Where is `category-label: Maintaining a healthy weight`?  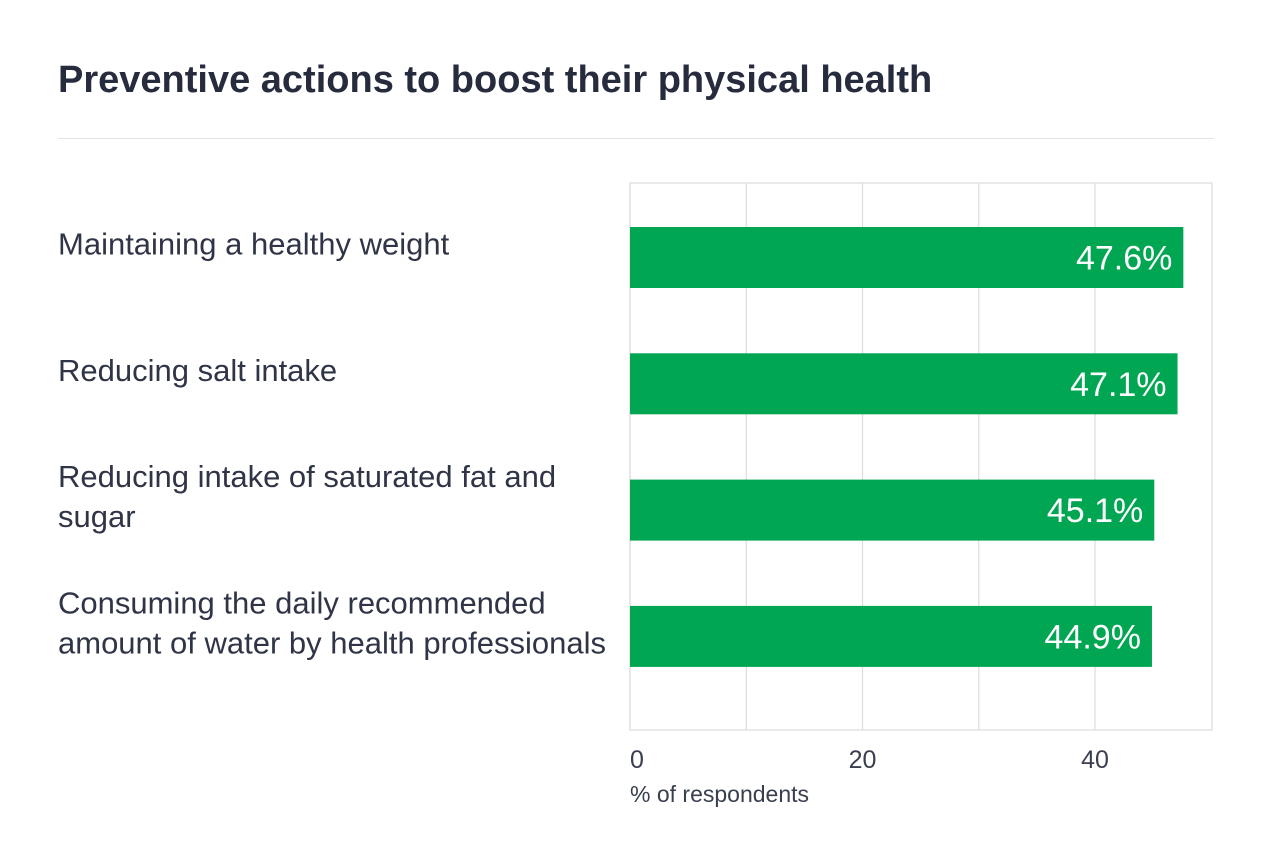 category-label: Maintaining a healthy weight is located at coordinates (254, 244).